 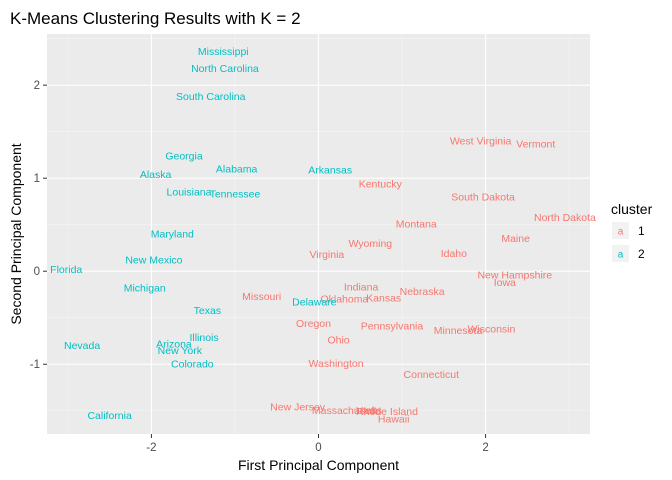 What do you see at coordinates (641, 254) in the screenshot?
I see `legend-label: 2` at bounding box center [641, 254].